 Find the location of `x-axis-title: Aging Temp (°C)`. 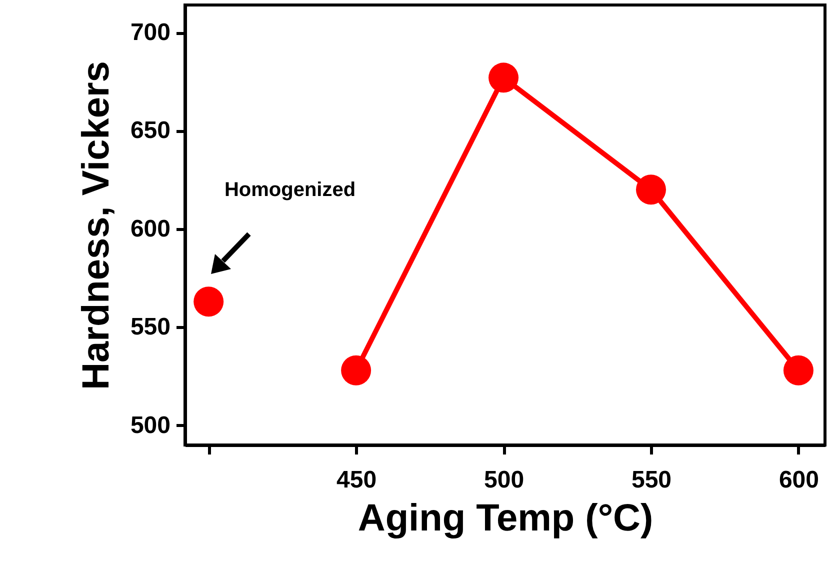

x-axis-title: Aging Temp (°C) is located at coordinates (506, 519).